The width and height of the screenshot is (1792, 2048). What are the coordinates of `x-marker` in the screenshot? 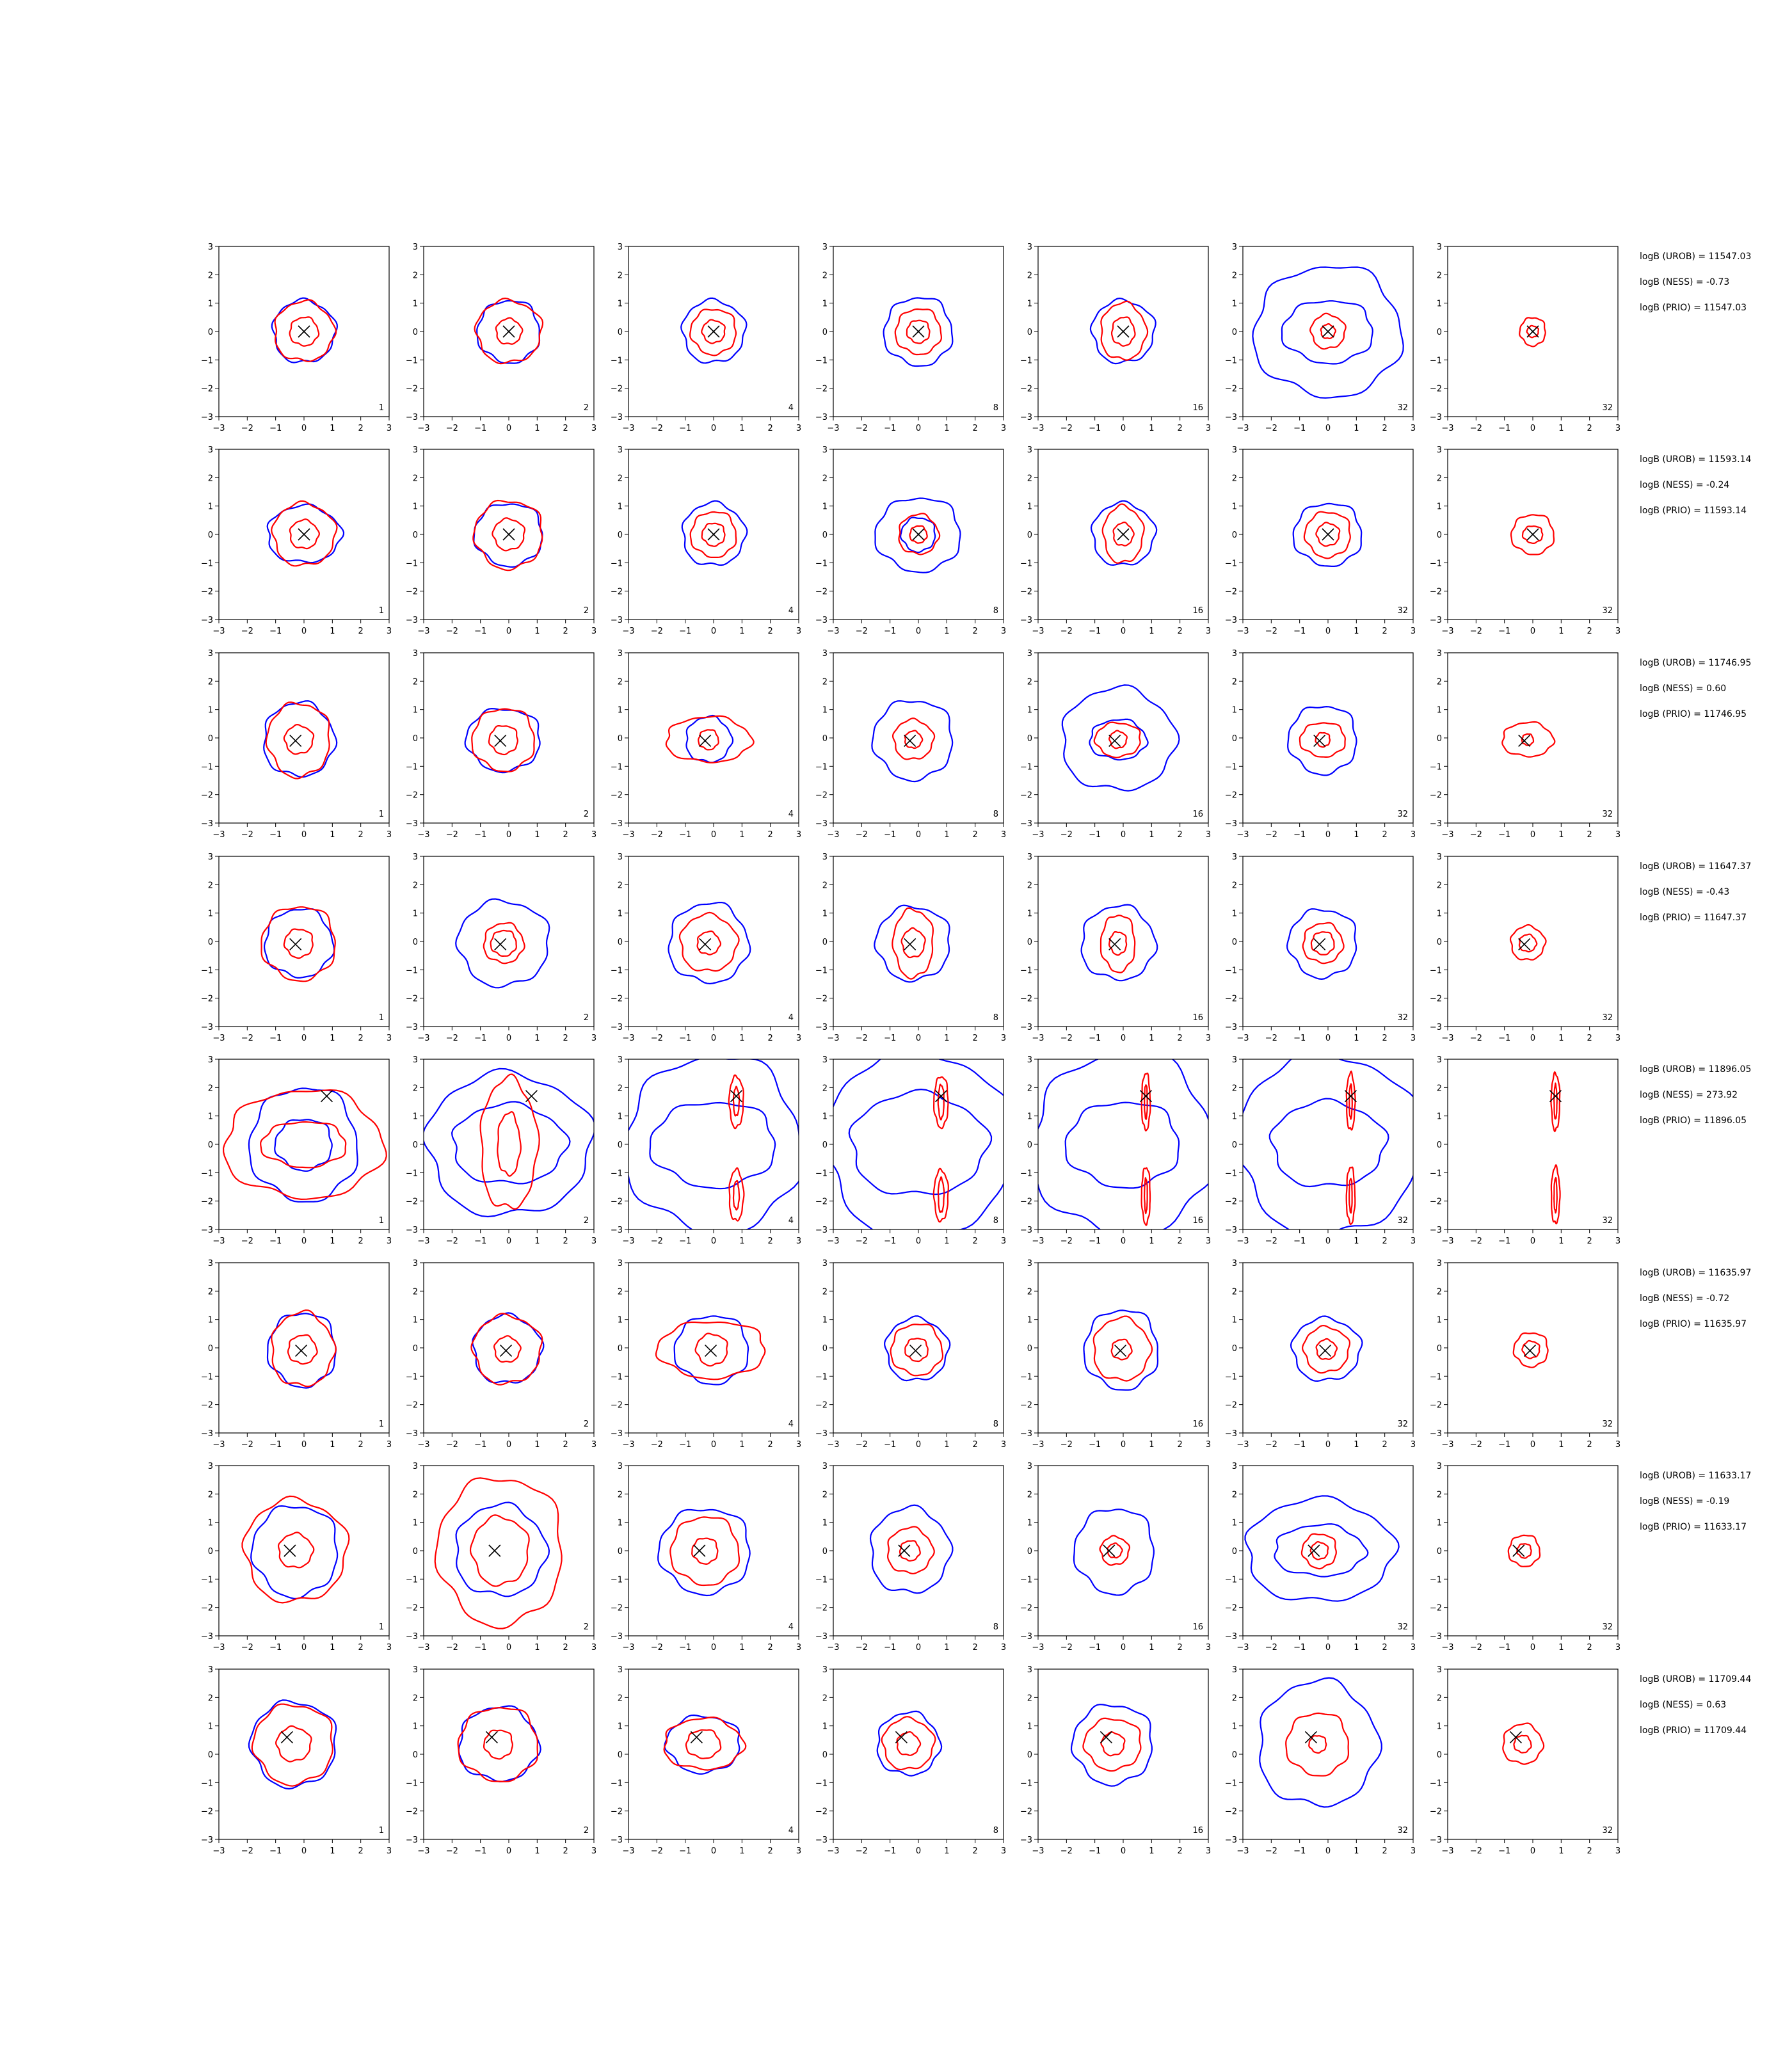 It's located at (910, 740).